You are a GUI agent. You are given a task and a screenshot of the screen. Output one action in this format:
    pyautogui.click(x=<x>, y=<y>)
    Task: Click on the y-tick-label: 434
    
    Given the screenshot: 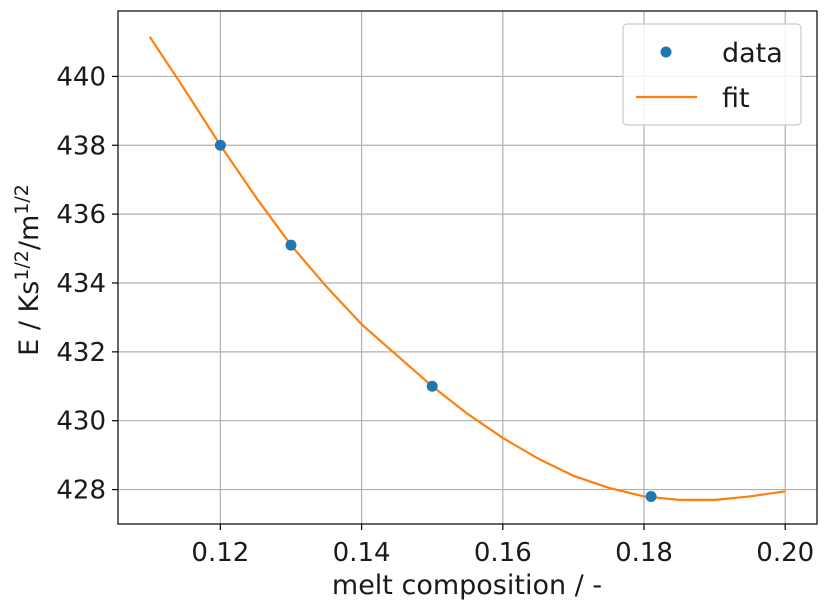 What is the action you would take?
    pyautogui.click(x=81, y=284)
    